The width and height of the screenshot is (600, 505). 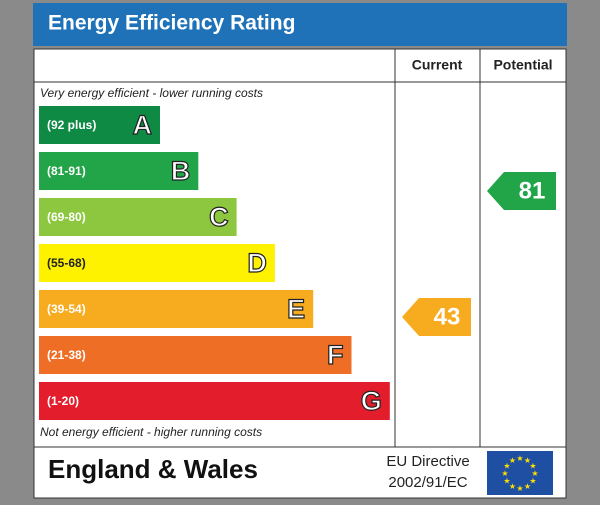 I want to click on band-letter: C, so click(x=219, y=217).